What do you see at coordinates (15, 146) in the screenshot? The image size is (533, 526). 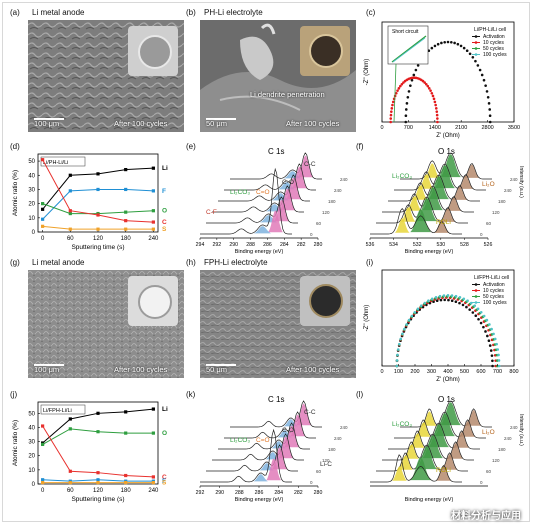 I see `panel-d-label: (d)` at bounding box center [15, 146].